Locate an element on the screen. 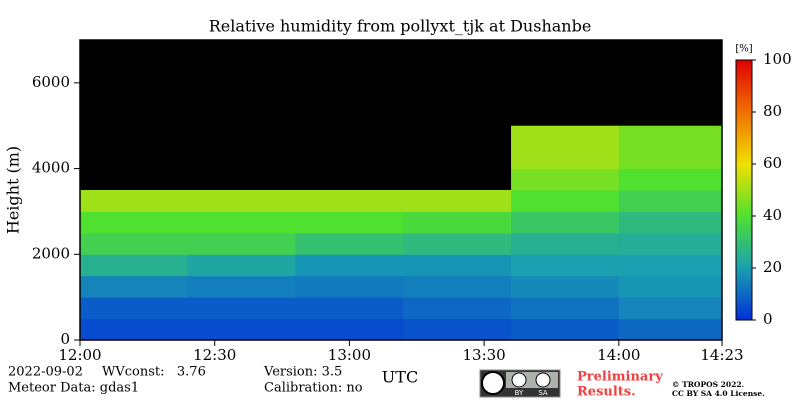  date: 2022-09-02 is located at coordinates (45, 372).